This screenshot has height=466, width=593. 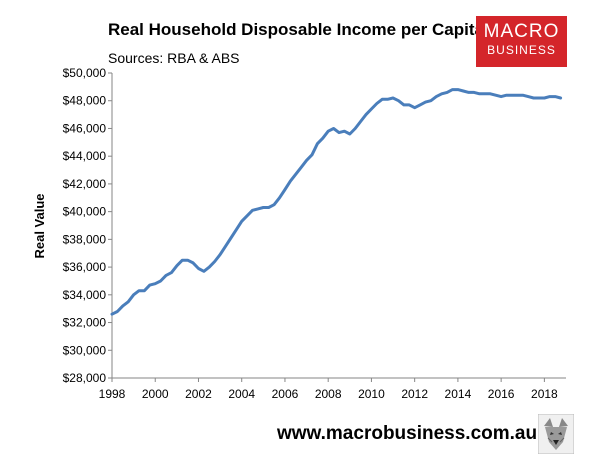 I want to click on y-tick-label: $42,000, so click(x=85, y=184).